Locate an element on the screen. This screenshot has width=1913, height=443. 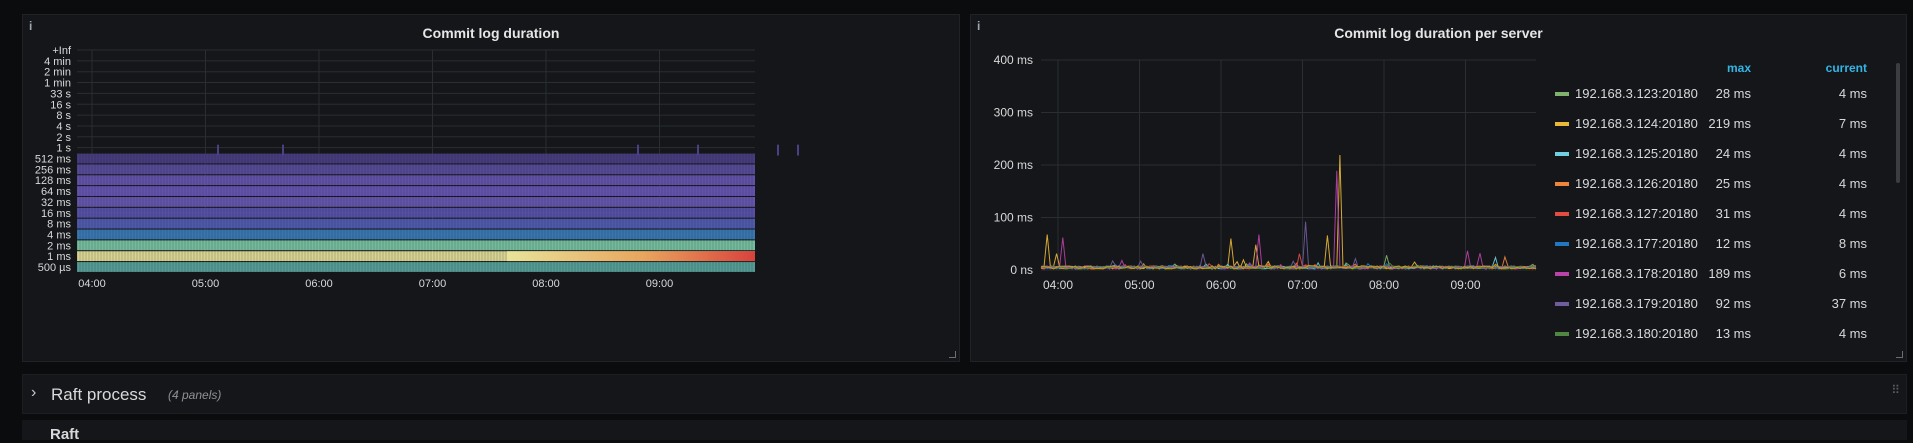
y-tick-label: 64 ms is located at coordinates (56, 192).